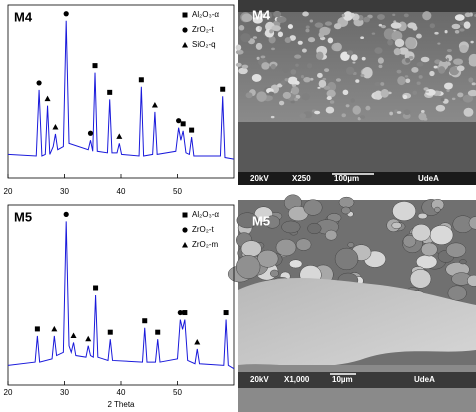  I want to click on legend-label: Al₂O₃-α, so click(205, 14).